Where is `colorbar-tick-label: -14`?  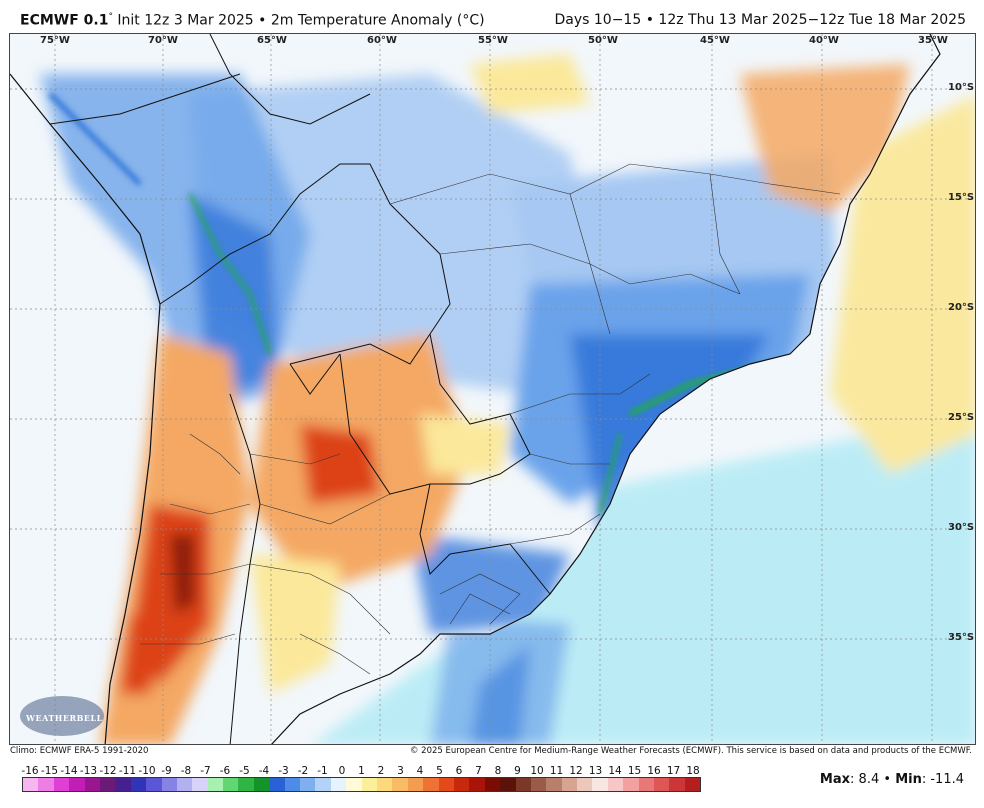 colorbar-tick-label: -14 is located at coordinates (69, 771).